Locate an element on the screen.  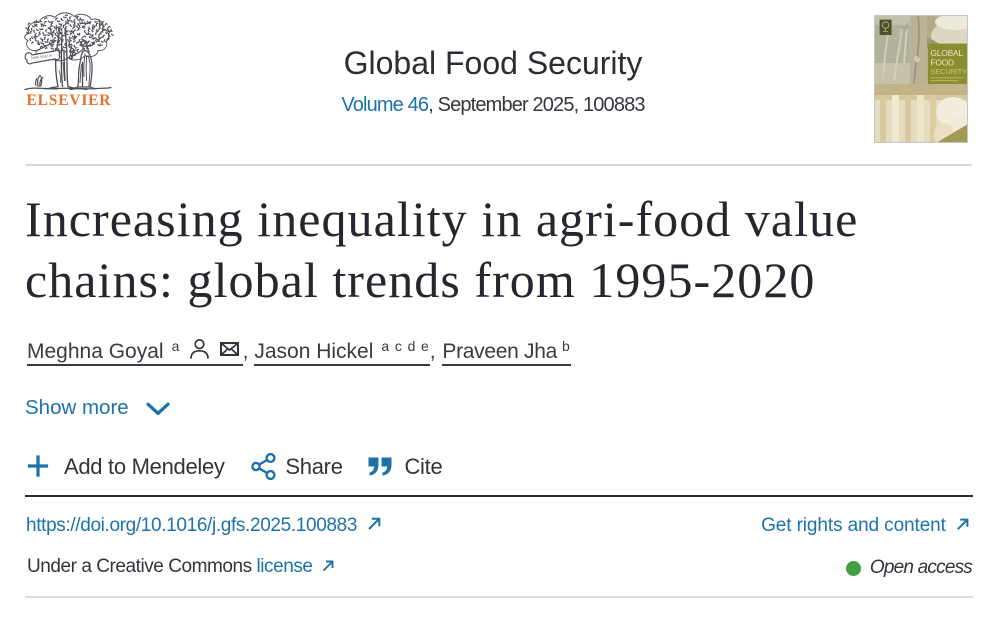
svg-text: NON SOLUS is located at coordinates (42, 57).